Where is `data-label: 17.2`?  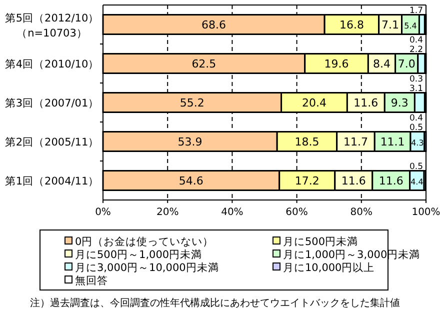 data-label: 17.2 is located at coordinates (307, 181).